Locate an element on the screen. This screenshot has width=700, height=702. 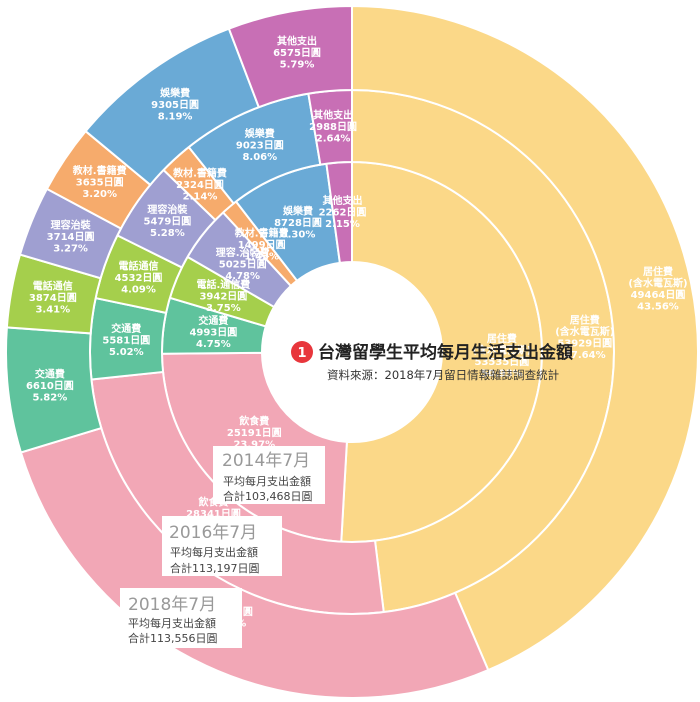
year-legend-2018: 2018年7月 平均每月支出金額 合計113,556日圓 is located at coordinates (181, 618).